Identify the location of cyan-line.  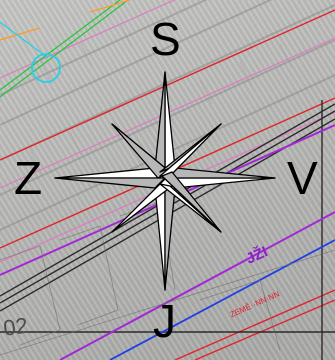
(24, 40).